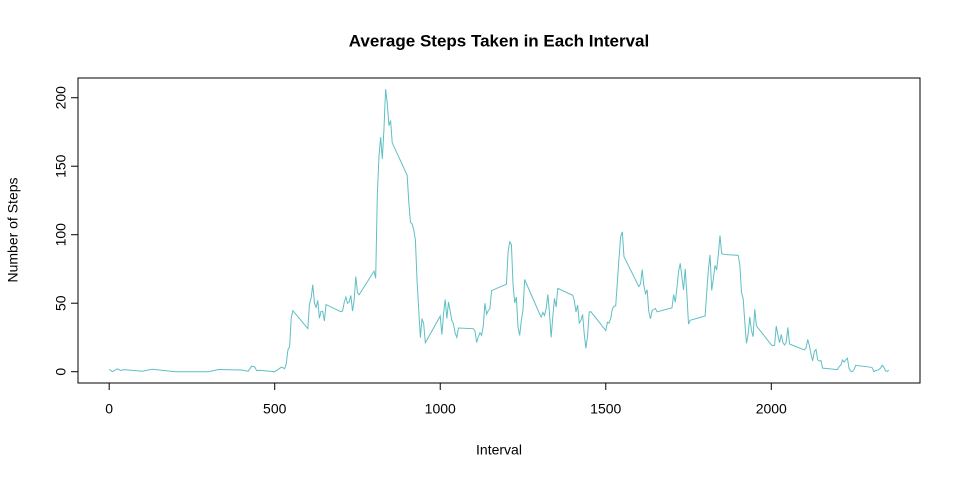 Image resolution: width=960 pixels, height=480 pixels. Describe the element at coordinates (275, 409) in the screenshot. I see `x-tick-label: 500` at that location.